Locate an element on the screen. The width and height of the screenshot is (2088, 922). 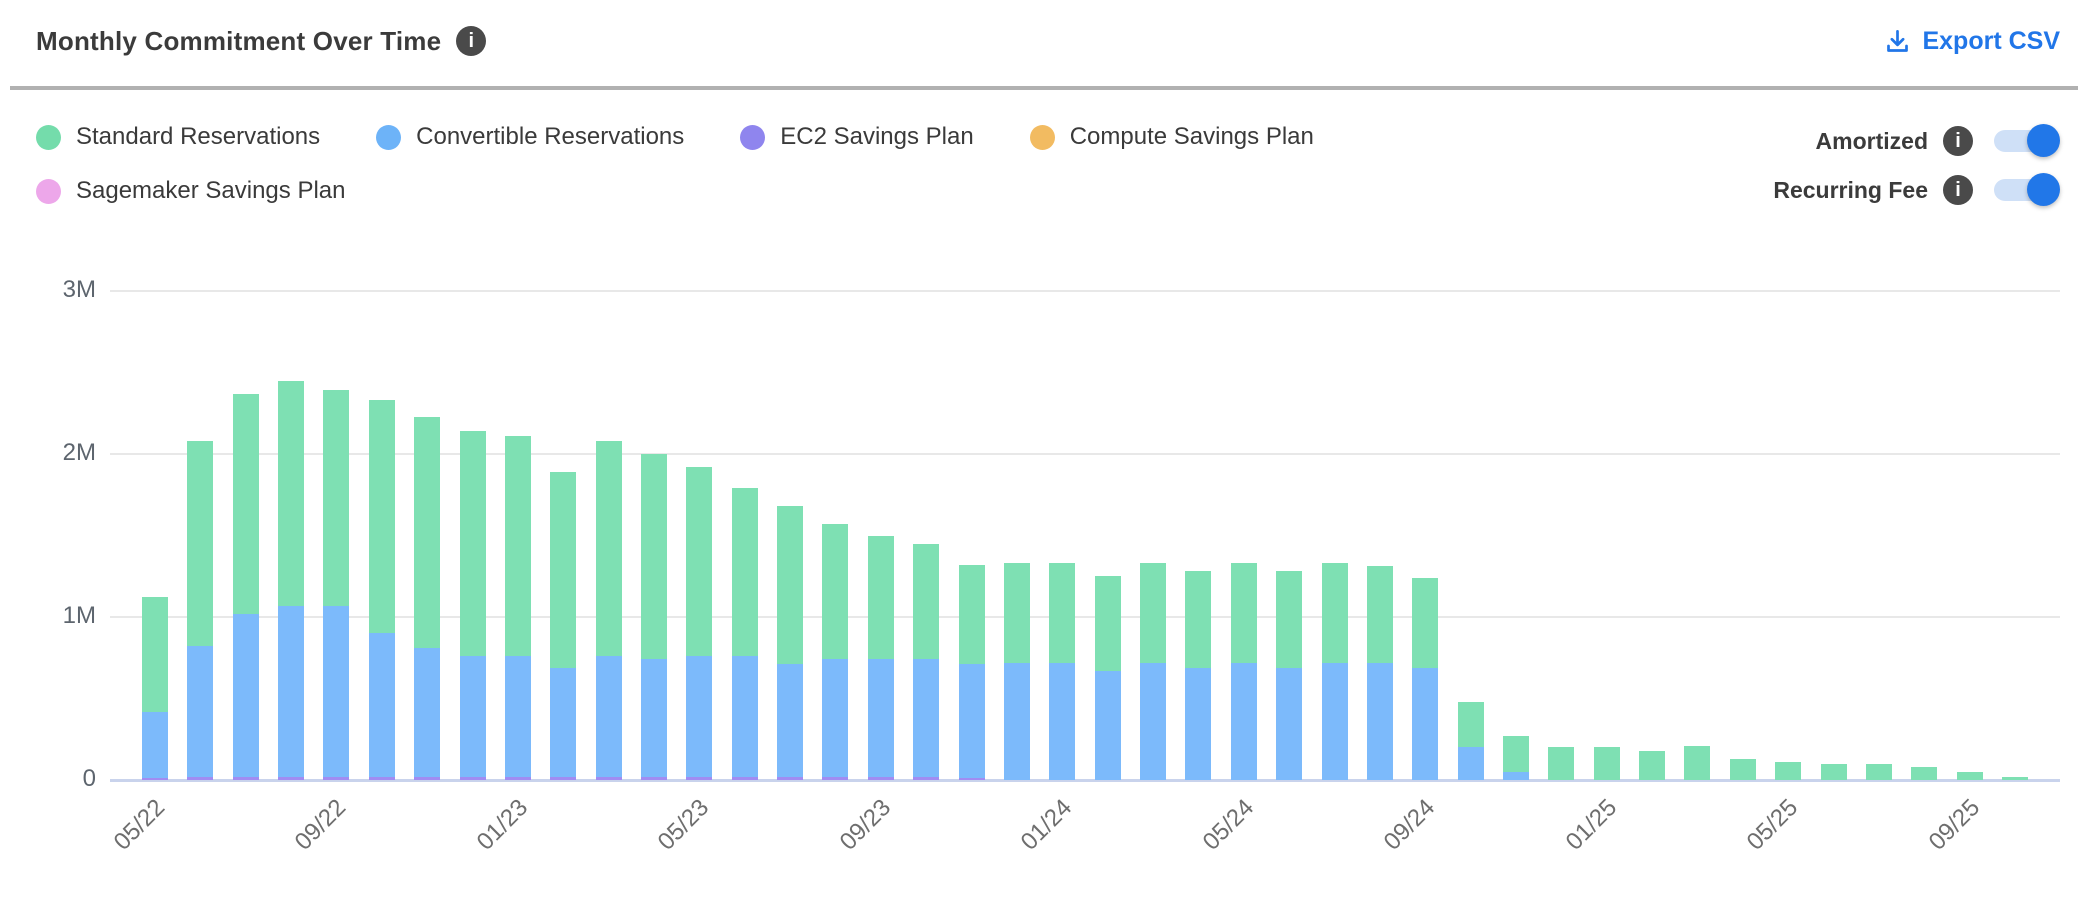
legend-item: Compute Savings Plan is located at coordinates (1171, 137).